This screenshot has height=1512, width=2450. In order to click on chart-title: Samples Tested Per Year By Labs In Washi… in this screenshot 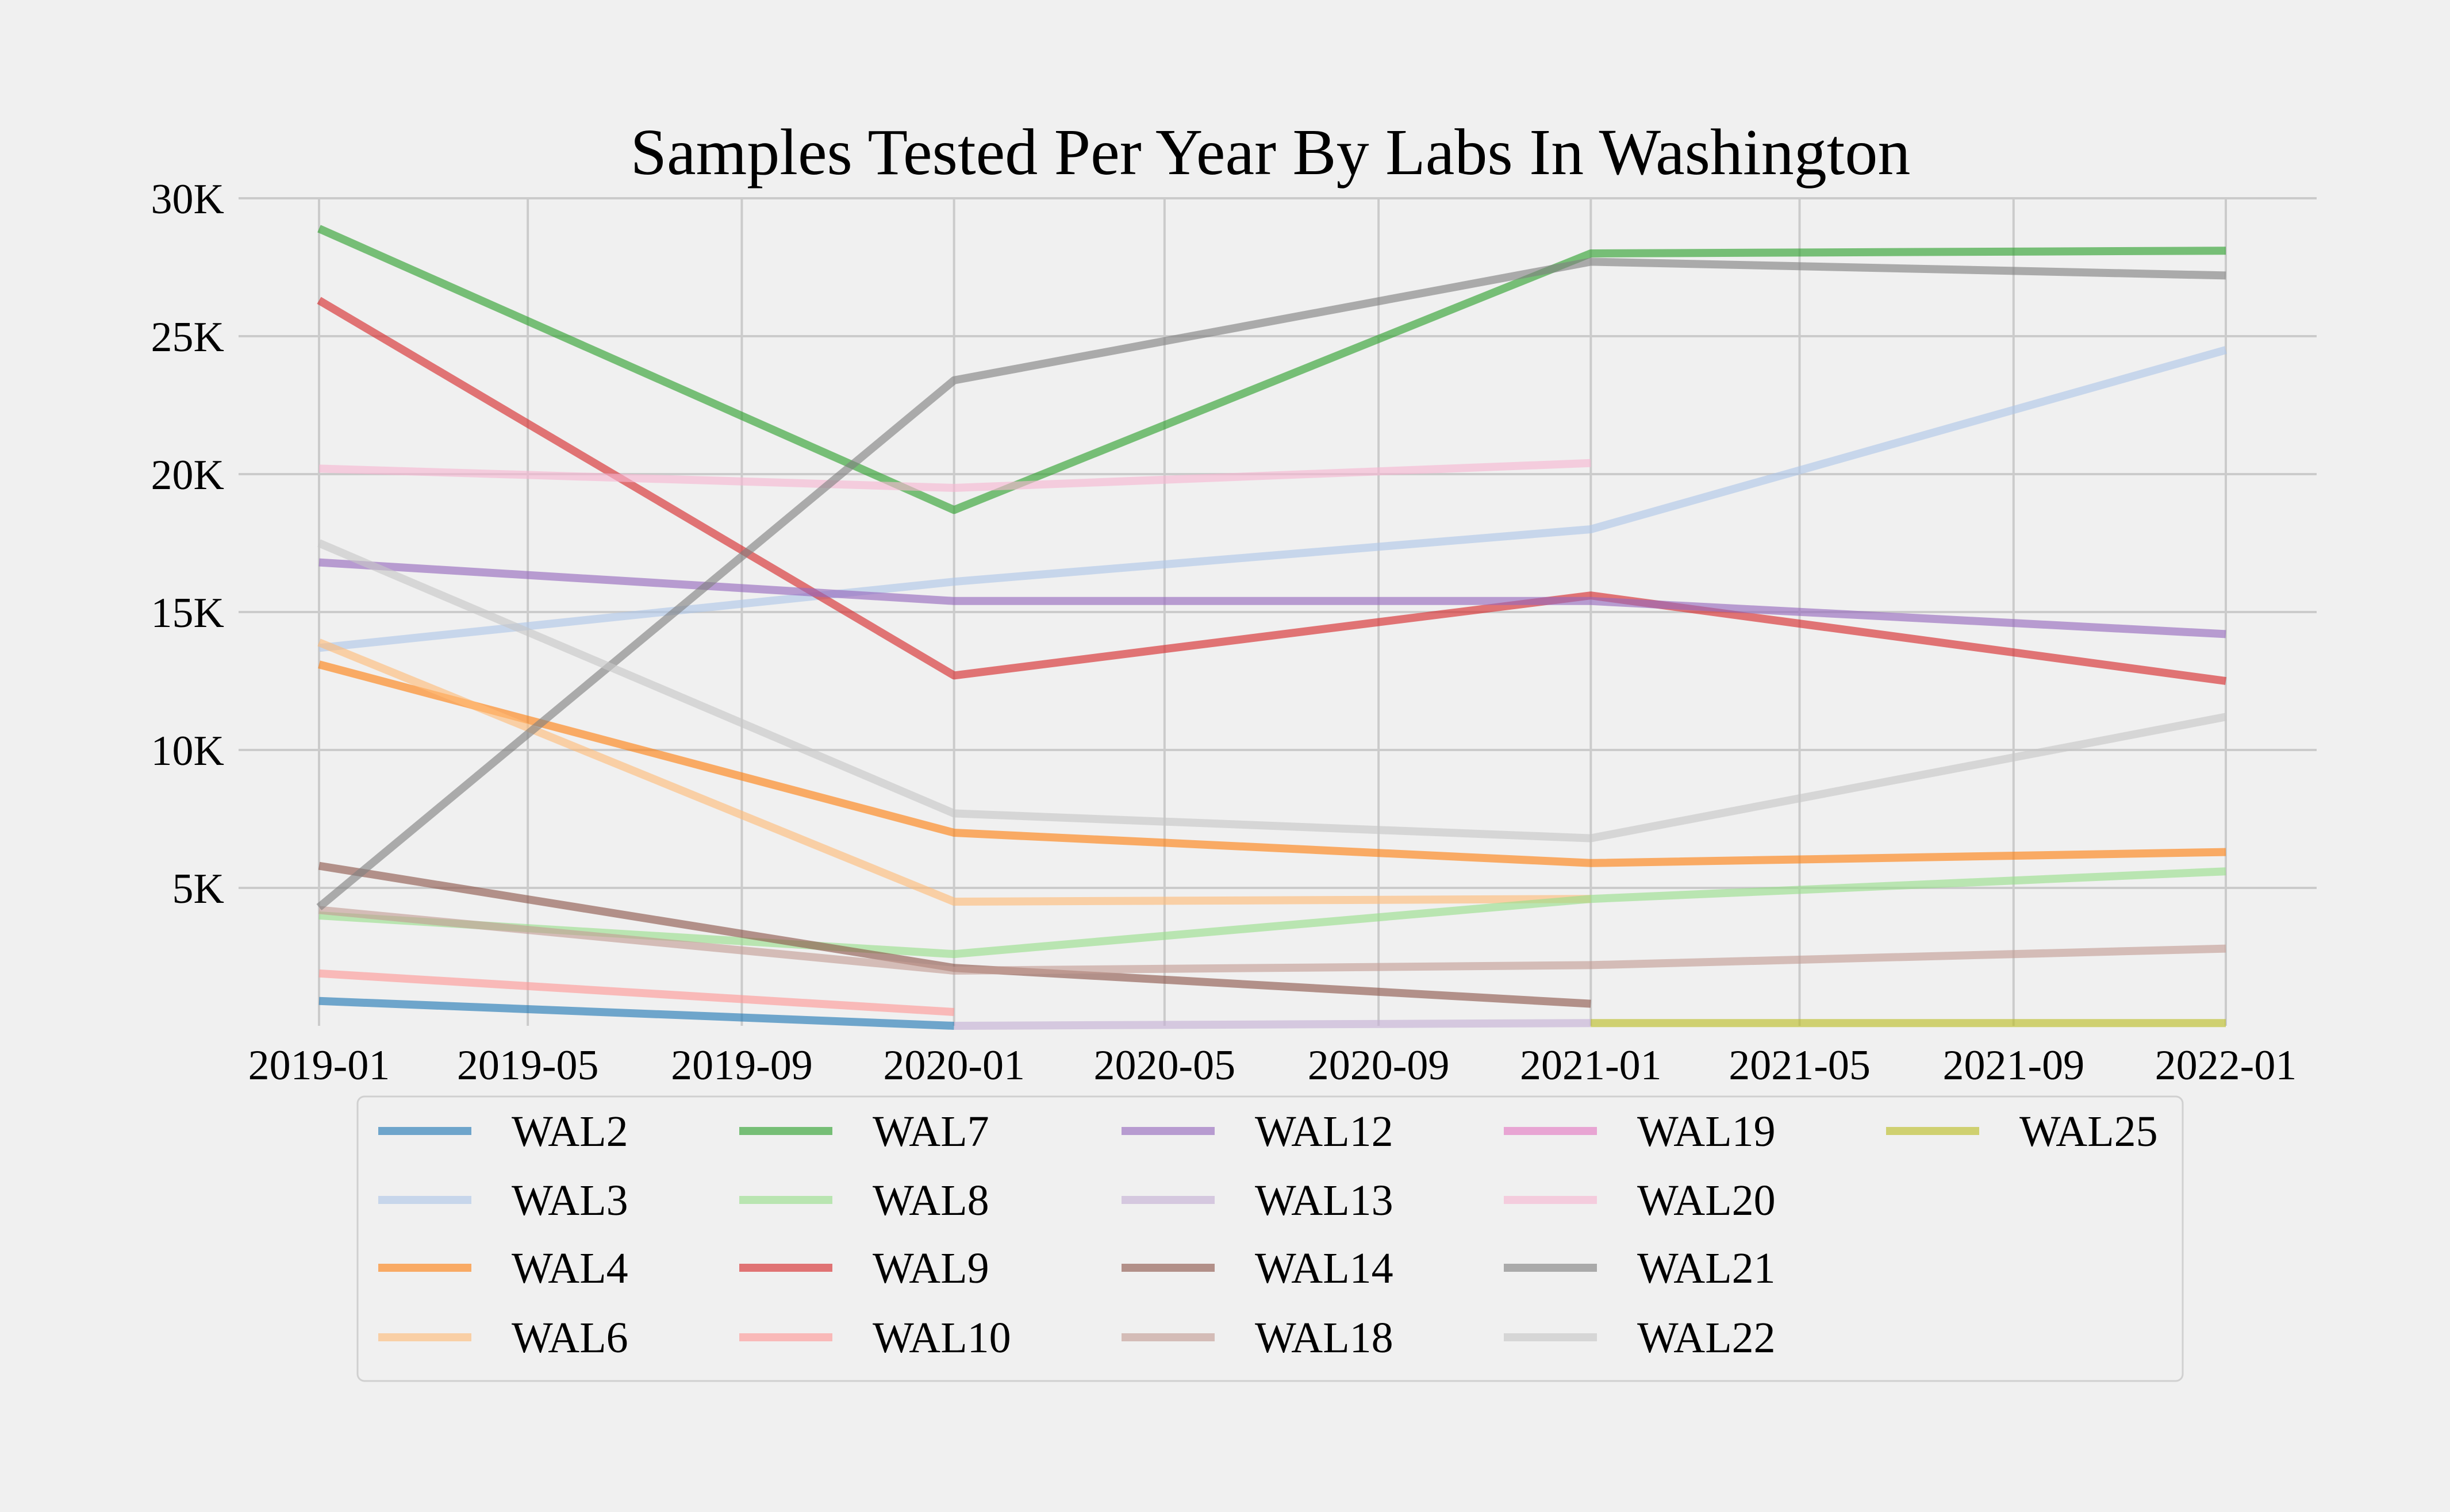, I will do `click(1271, 152)`.